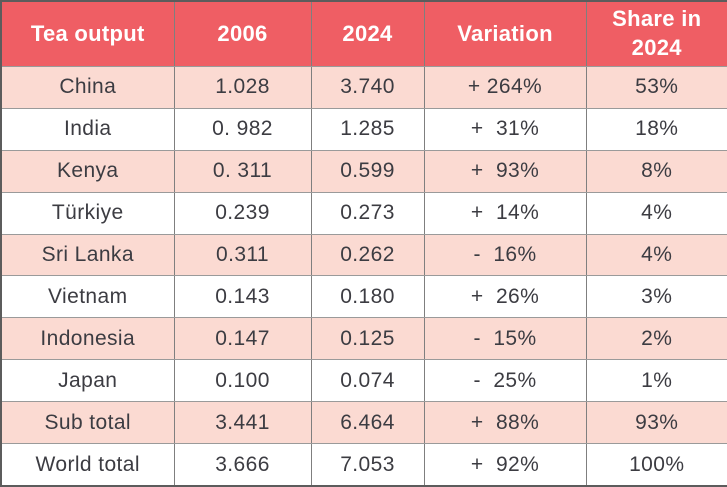 This screenshot has height=487, width=727. I want to click on cell-y2006: 0.239, so click(242, 213).